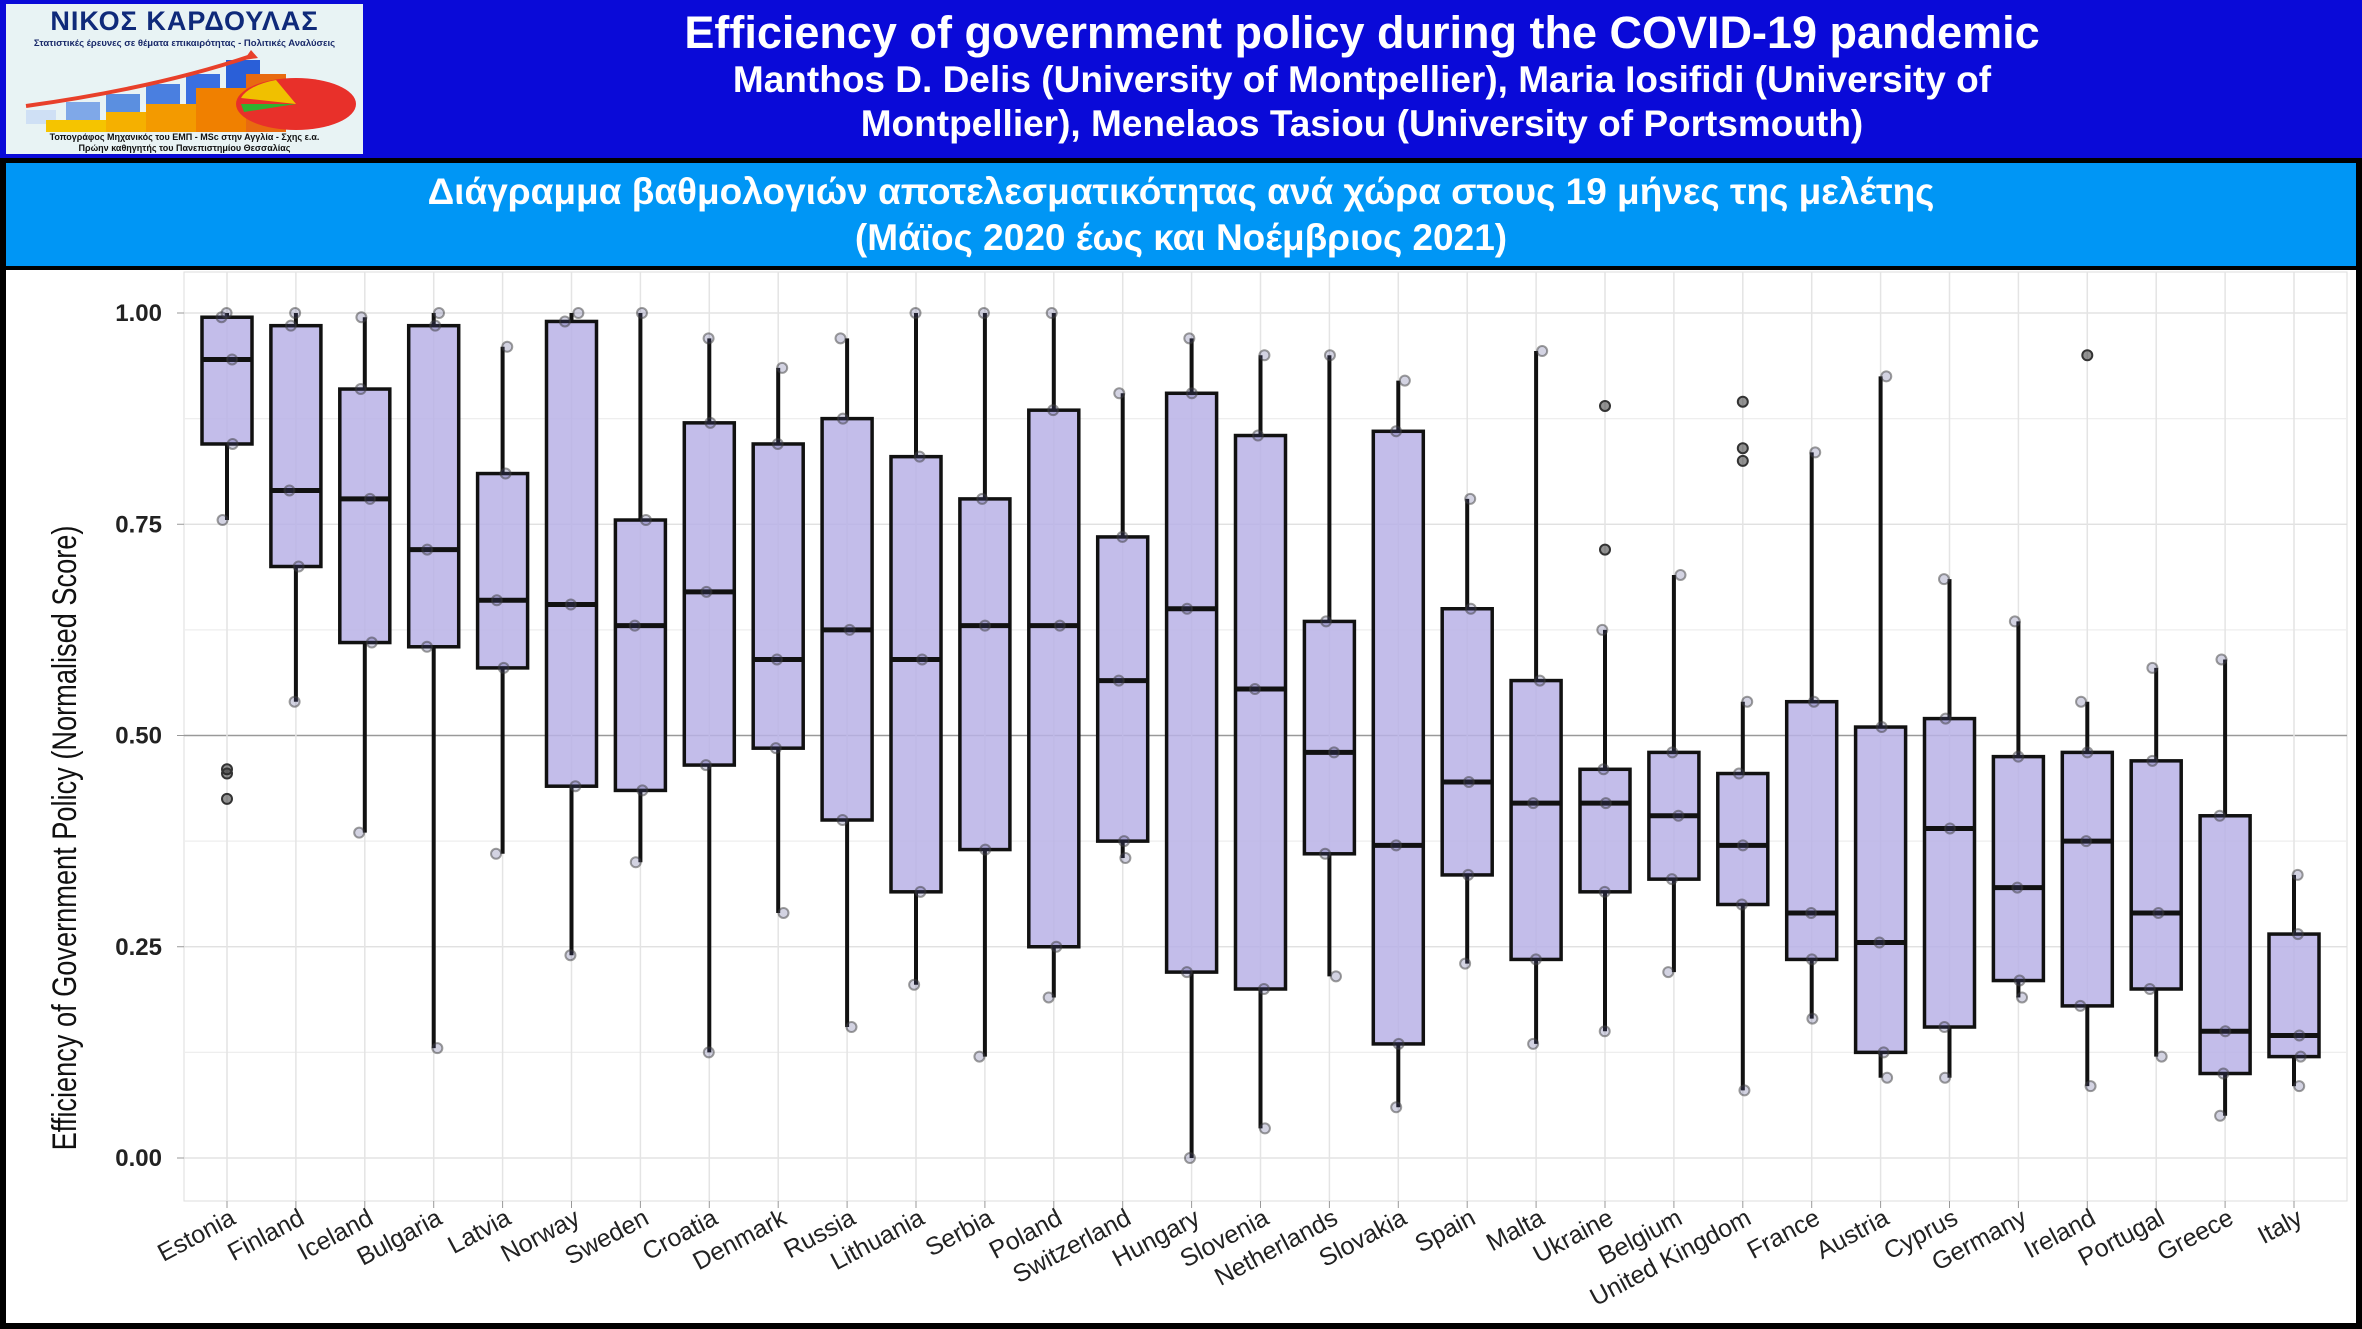 Image resolution: width=2362 pixels, height=1329 pixels. Describe the element at coordinates (138, 947) in the screenshot. I see `y-tick-label: 0.25` at that location.